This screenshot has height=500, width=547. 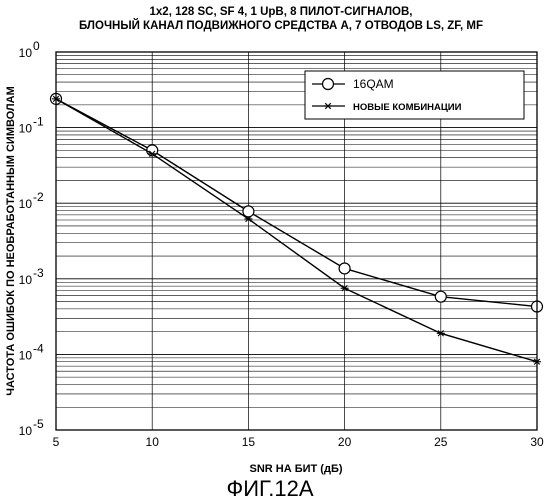 What do you see at coordinates (328, 84) in the screenshot?
I see `legend-marker-16qam` at bounding box center [328, 84].